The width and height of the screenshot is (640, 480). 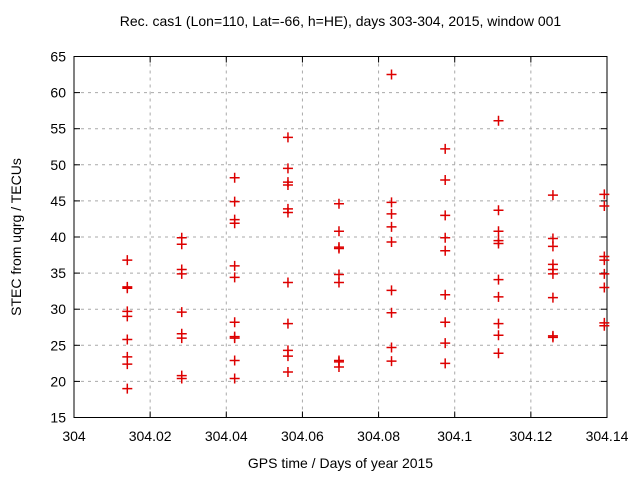 What do you see at coordinates (58, 418) in the screenshot?
I see `y-tick-label: 15` at bounding box center [58, 418].